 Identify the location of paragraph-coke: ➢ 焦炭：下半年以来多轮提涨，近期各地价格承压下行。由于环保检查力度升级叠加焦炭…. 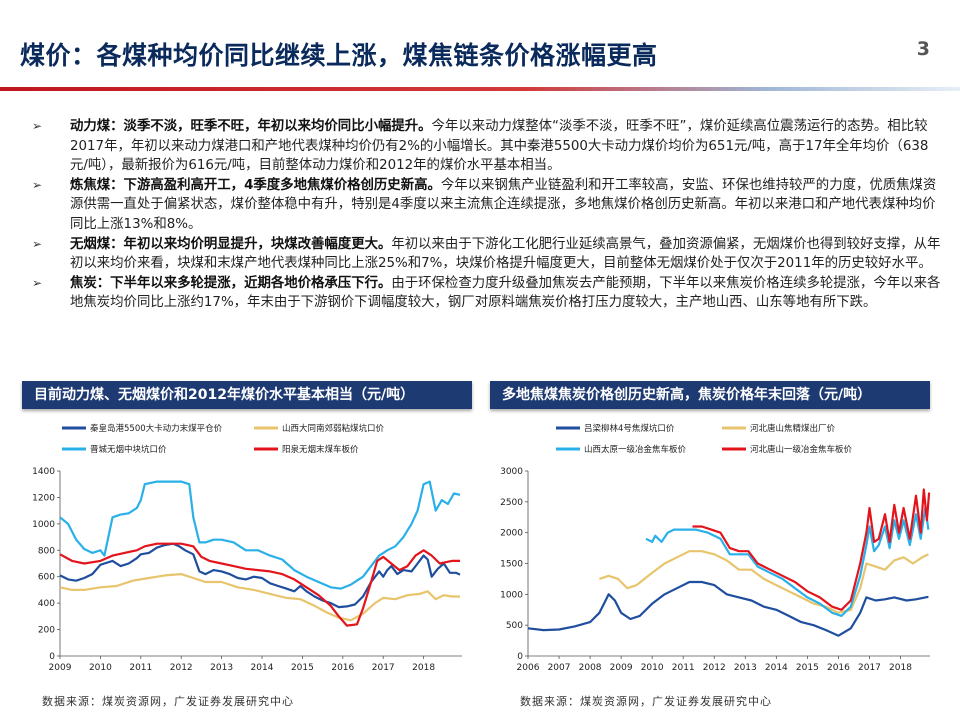
(487, 293).